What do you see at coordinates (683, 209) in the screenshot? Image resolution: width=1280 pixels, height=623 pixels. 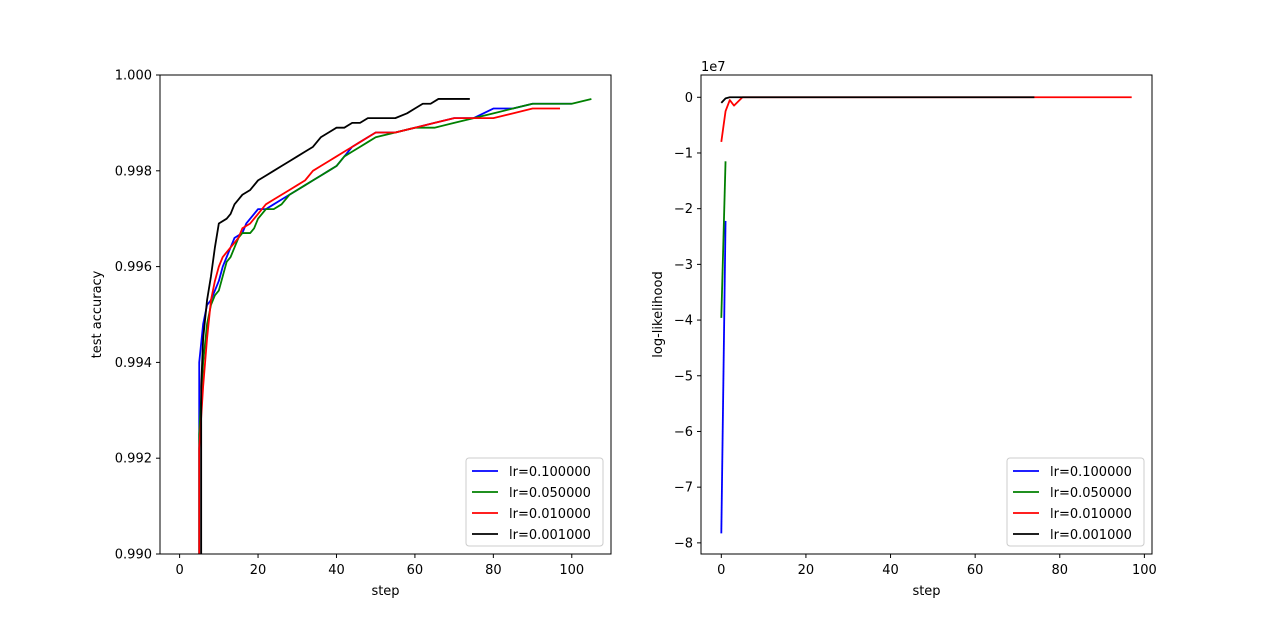 I see `y-tick-label: −2` at bounding box center [683, 209].